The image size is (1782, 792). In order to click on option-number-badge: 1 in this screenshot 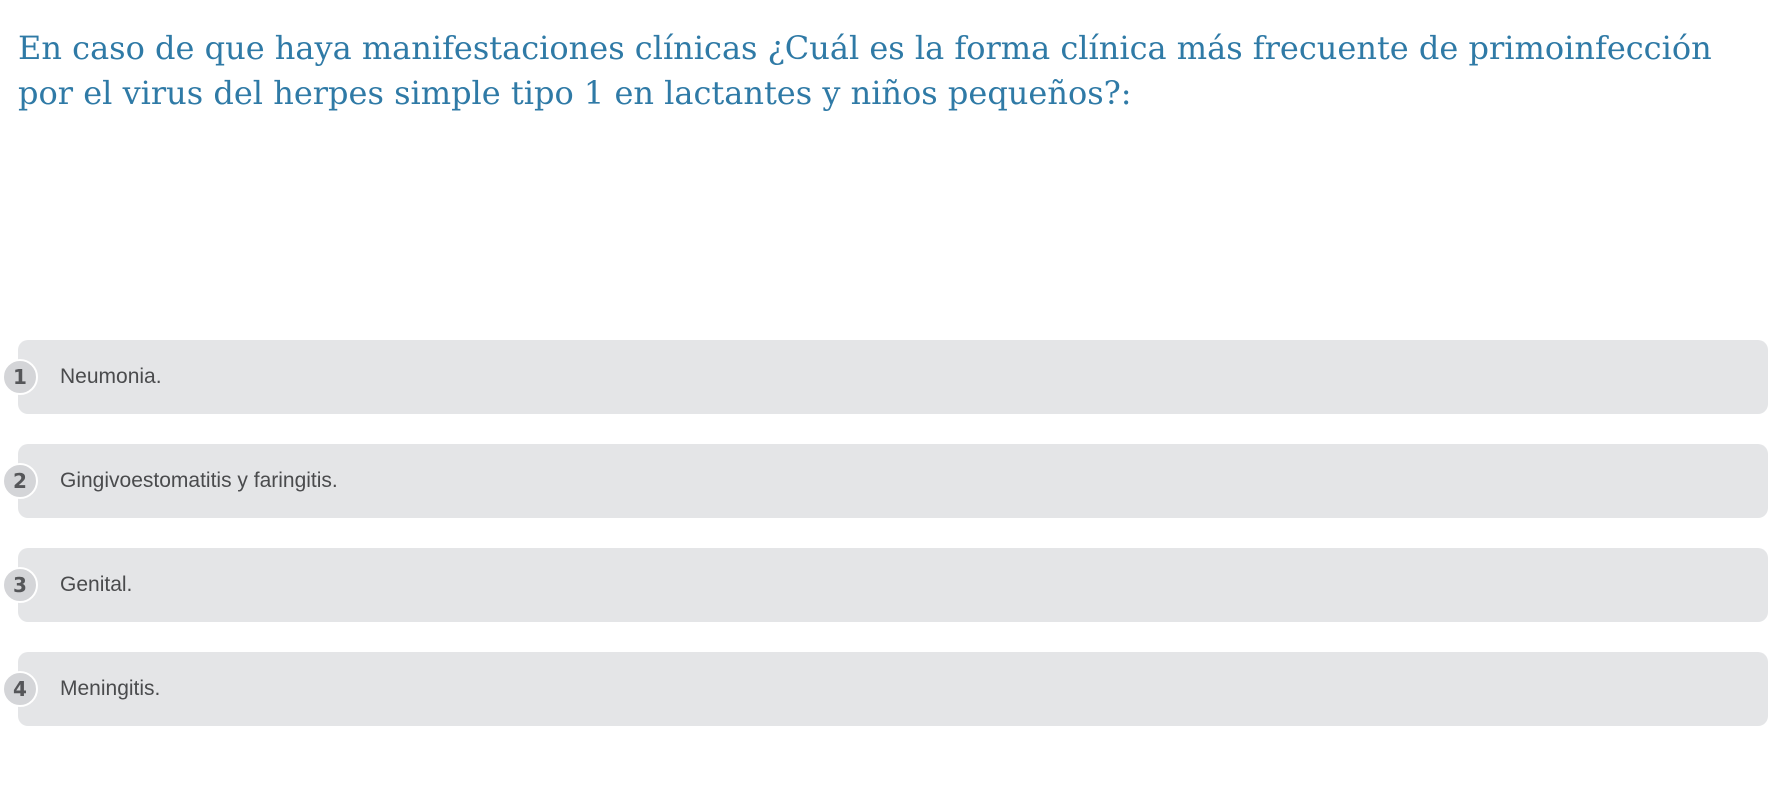, I will do `click(20, 377)`.